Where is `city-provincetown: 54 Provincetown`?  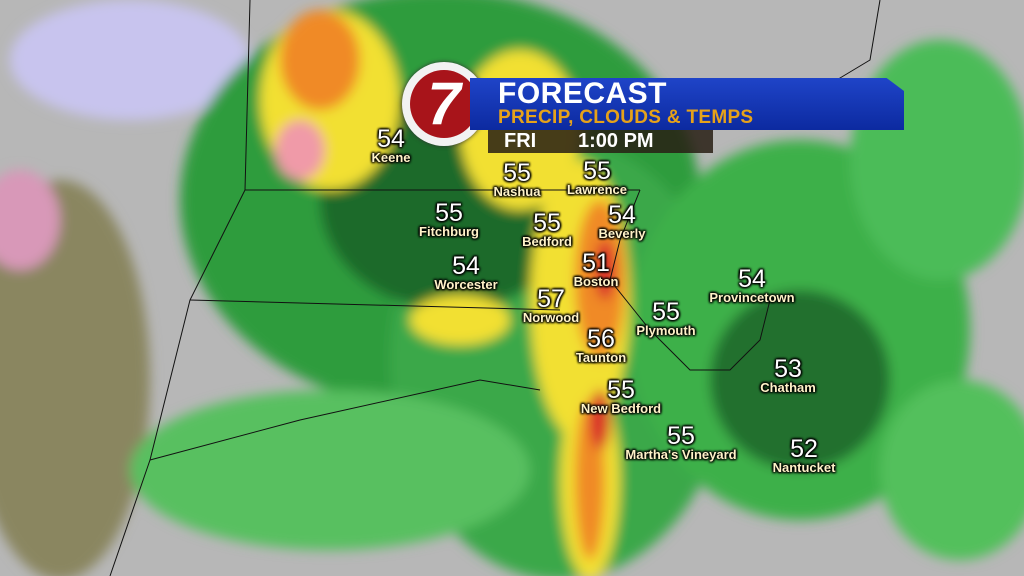 city-provincetown: 54 Provincetown is located at coordinates (752, 285).